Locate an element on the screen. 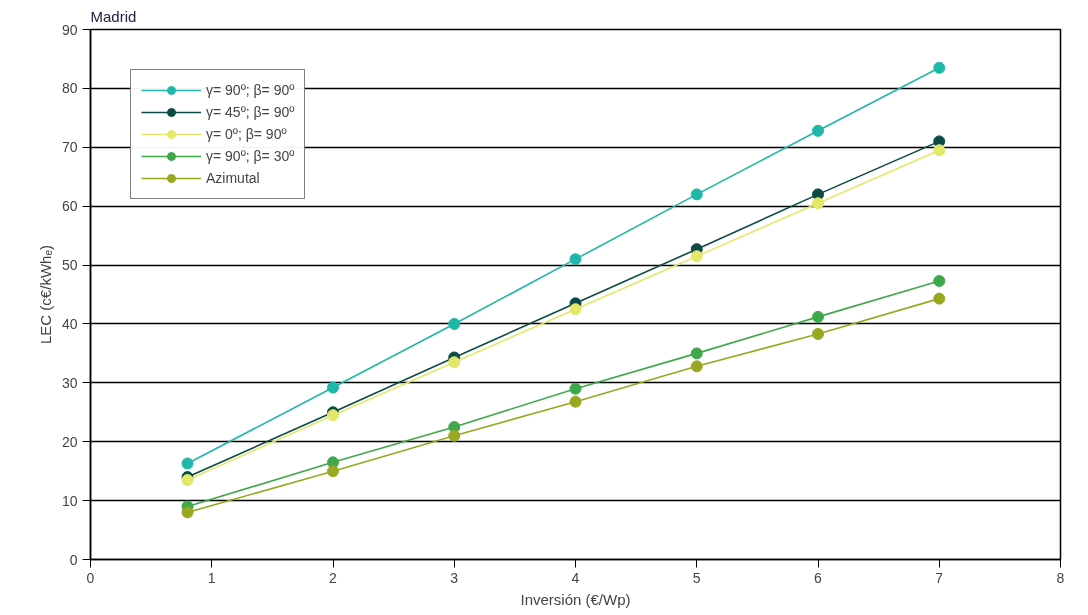 Image resolution: width=1088 pixels, height=615 pixels. x-tick-label: 0 is located at coordinates (90, 577).